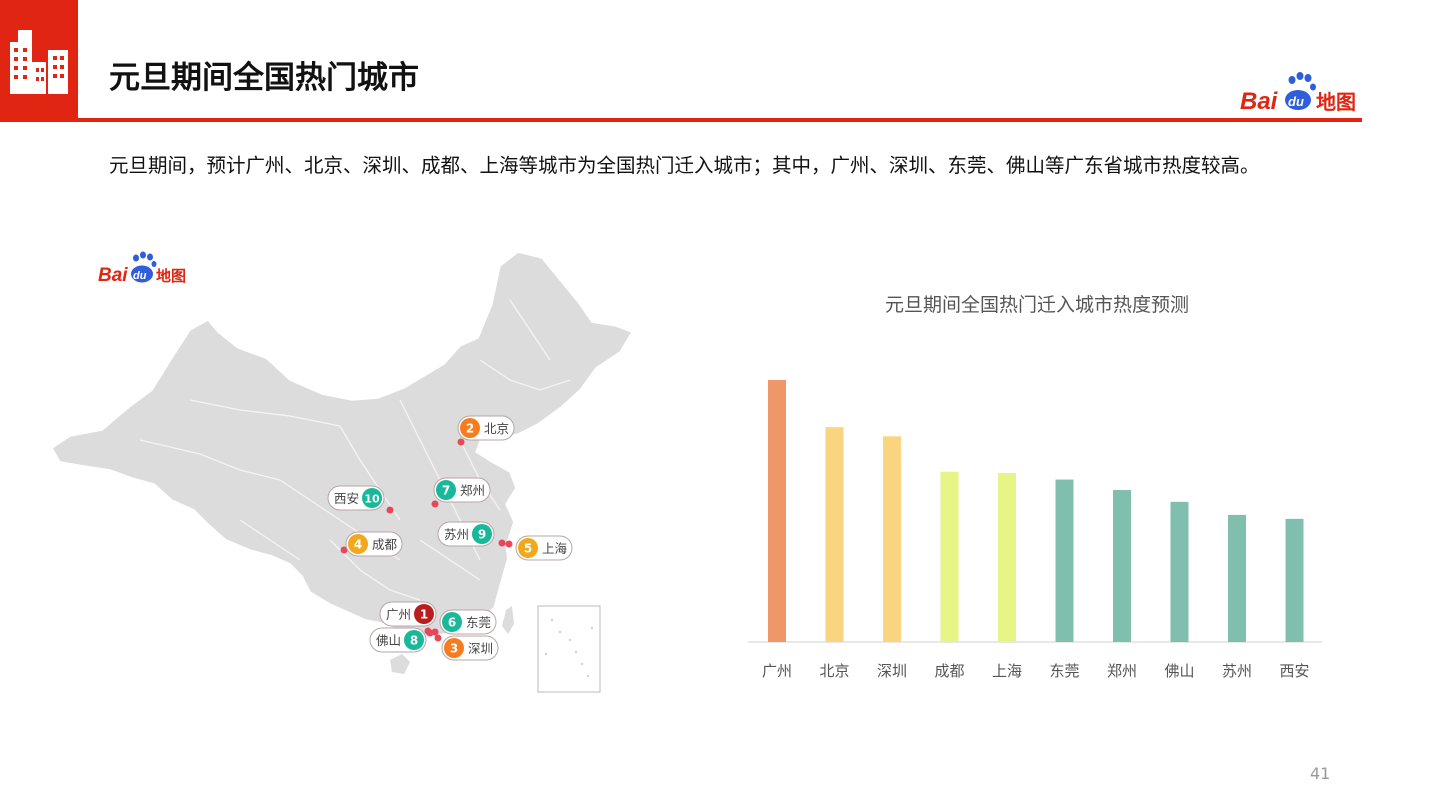 This screenshot has width=1440, height=810. Describe the element at coordinates (1122, 671) in the screenshot. I see `x-tick-label: 郑州` at that location.